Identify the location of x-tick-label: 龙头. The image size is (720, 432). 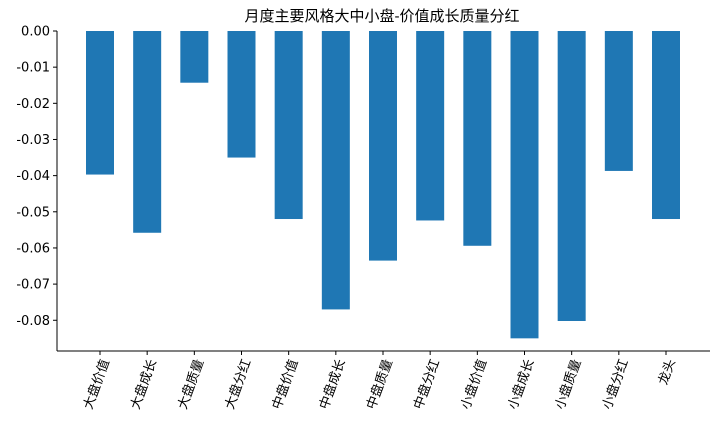
(667, 372).